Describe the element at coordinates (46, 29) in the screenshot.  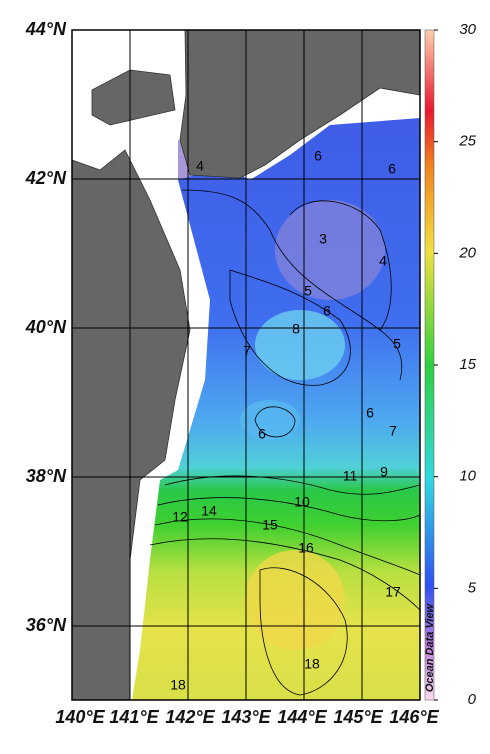
I see `lat-label: 44°N` at that location.